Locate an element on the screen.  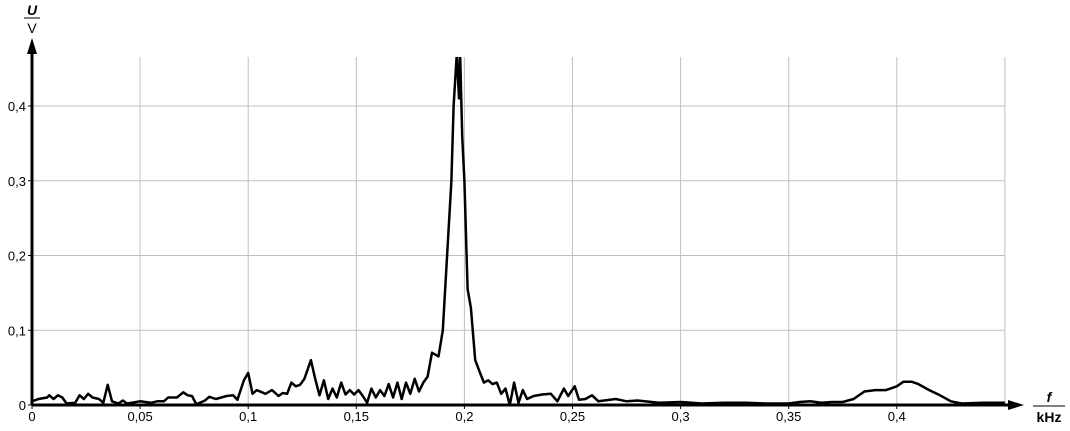
x-tick-label: 0,15 is located at coordinates (356, 416).